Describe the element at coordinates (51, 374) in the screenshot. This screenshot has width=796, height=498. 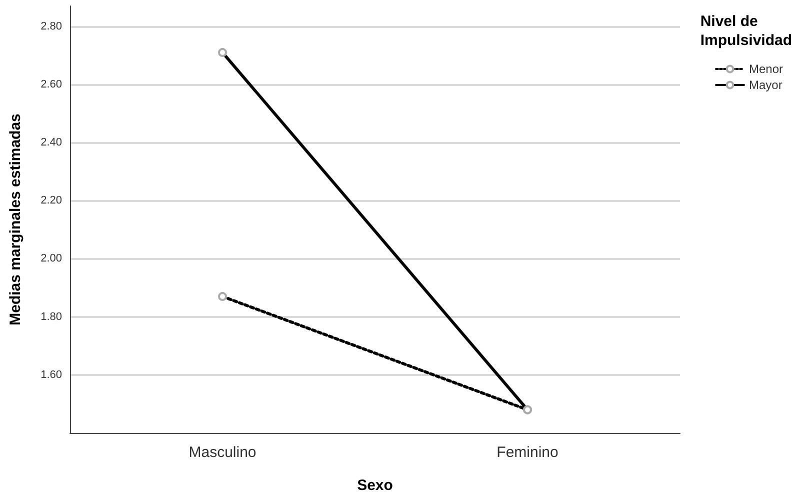
I see `y-tick-label: 1.60` at that location.